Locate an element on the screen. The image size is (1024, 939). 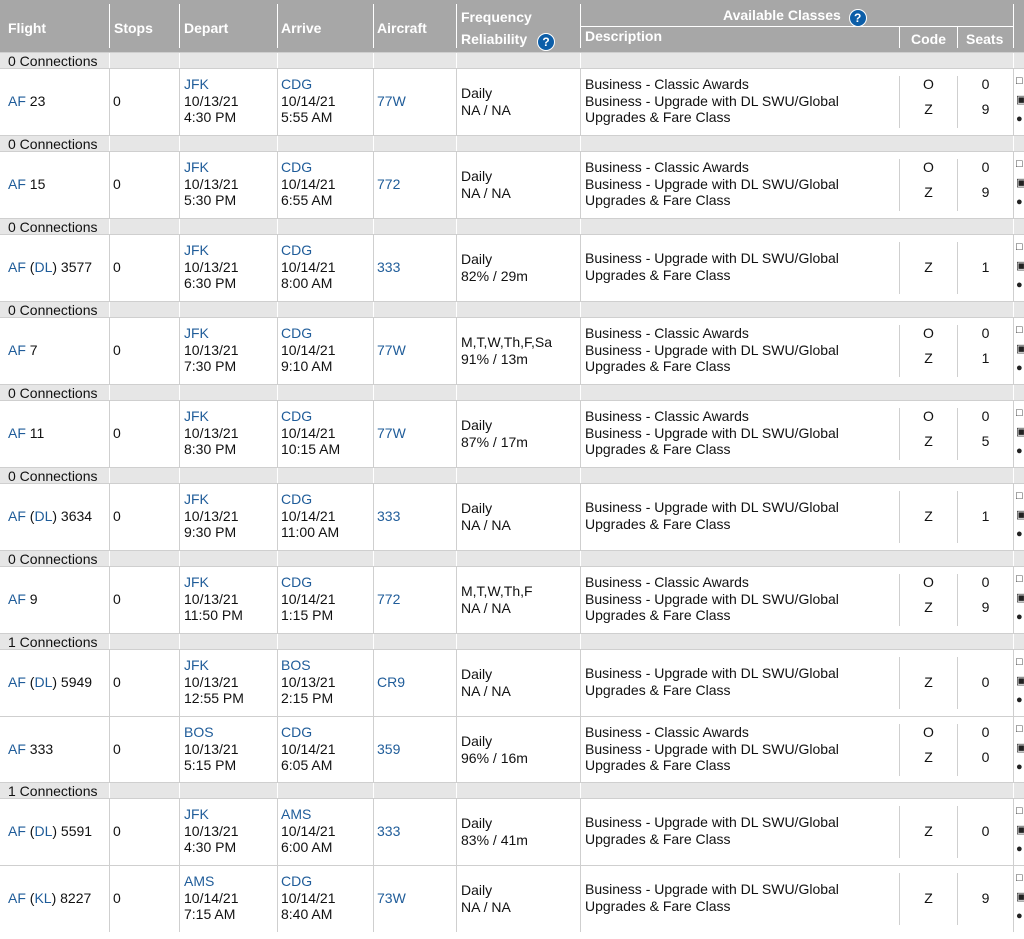
available-classes-help-icon: ? is located at coordinates (857, 18).